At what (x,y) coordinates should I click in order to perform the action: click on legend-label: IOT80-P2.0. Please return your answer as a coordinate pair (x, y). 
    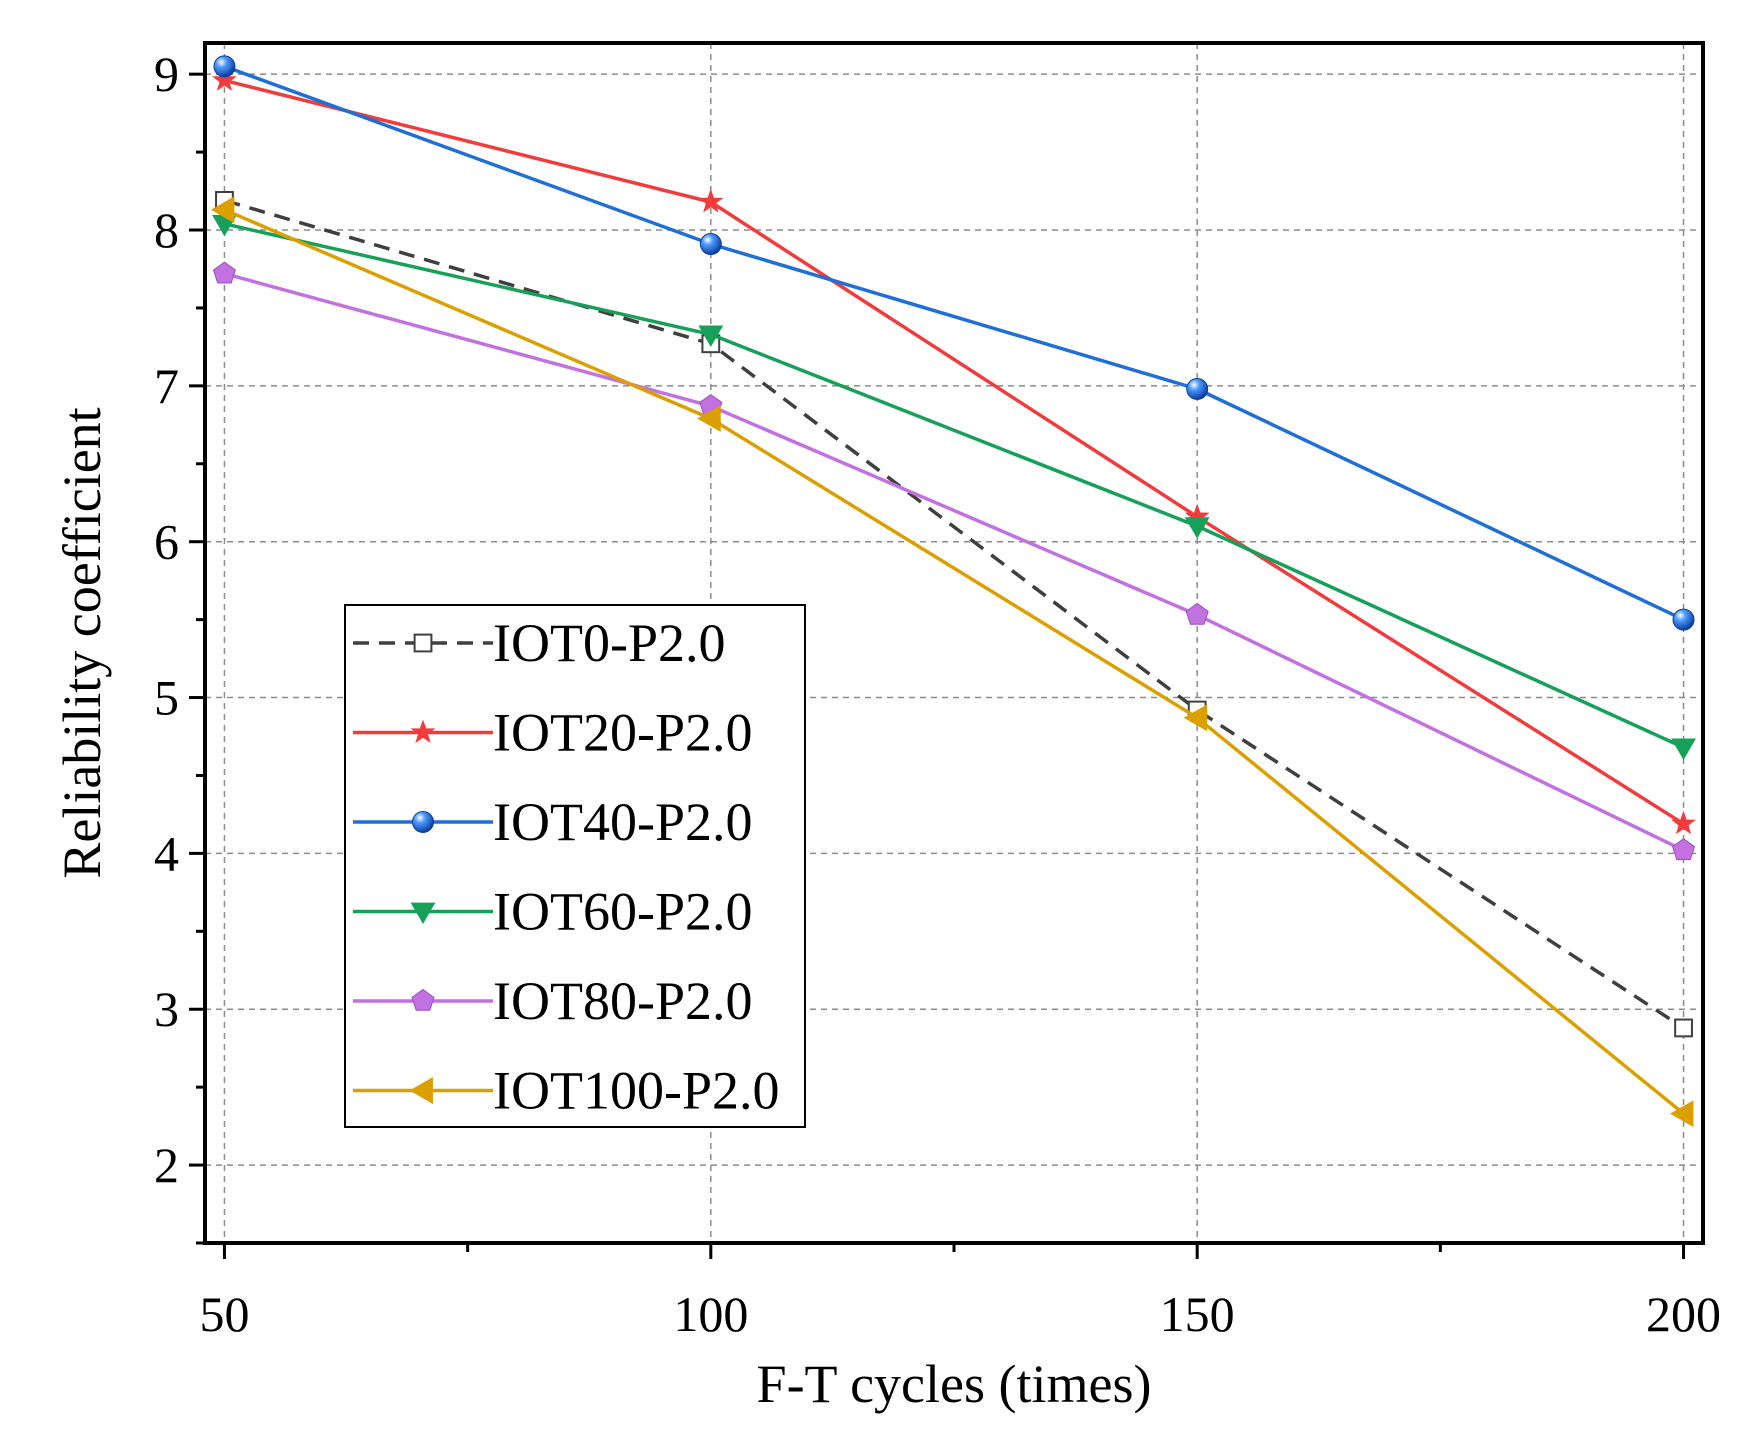
    Looking at the image, I should click on (622, 1001).